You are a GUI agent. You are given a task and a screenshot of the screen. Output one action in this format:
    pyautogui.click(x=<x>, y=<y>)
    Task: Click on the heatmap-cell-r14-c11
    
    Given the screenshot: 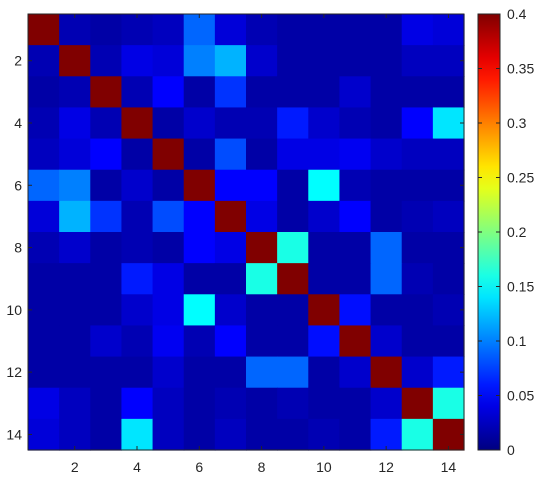 What is the action you would take?
    pyautogui.click(x=355, y=434)
    